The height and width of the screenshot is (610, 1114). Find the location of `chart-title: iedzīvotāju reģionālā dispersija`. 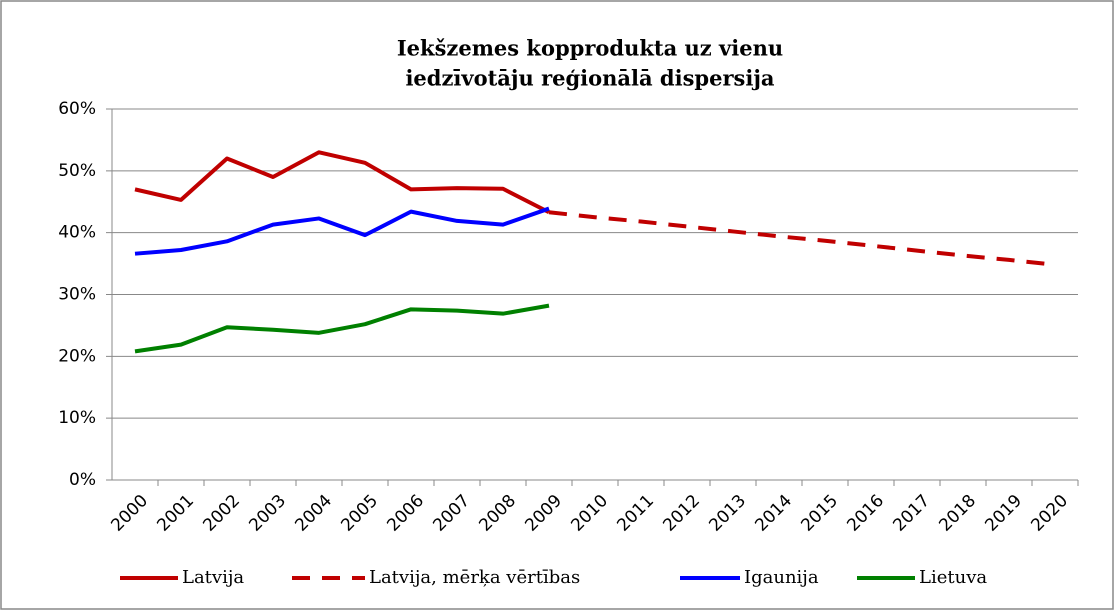

chart-title: iedzīvotāju reģionālā dispersija is located at coordinates (589, 78).